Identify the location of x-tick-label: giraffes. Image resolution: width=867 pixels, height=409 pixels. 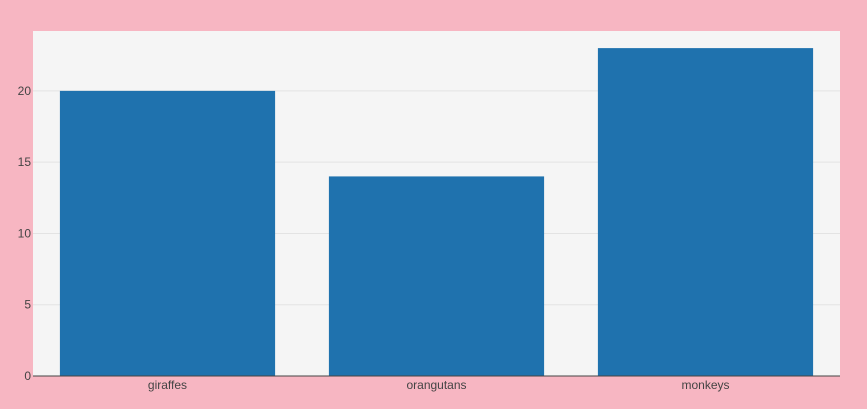
(167, 385).